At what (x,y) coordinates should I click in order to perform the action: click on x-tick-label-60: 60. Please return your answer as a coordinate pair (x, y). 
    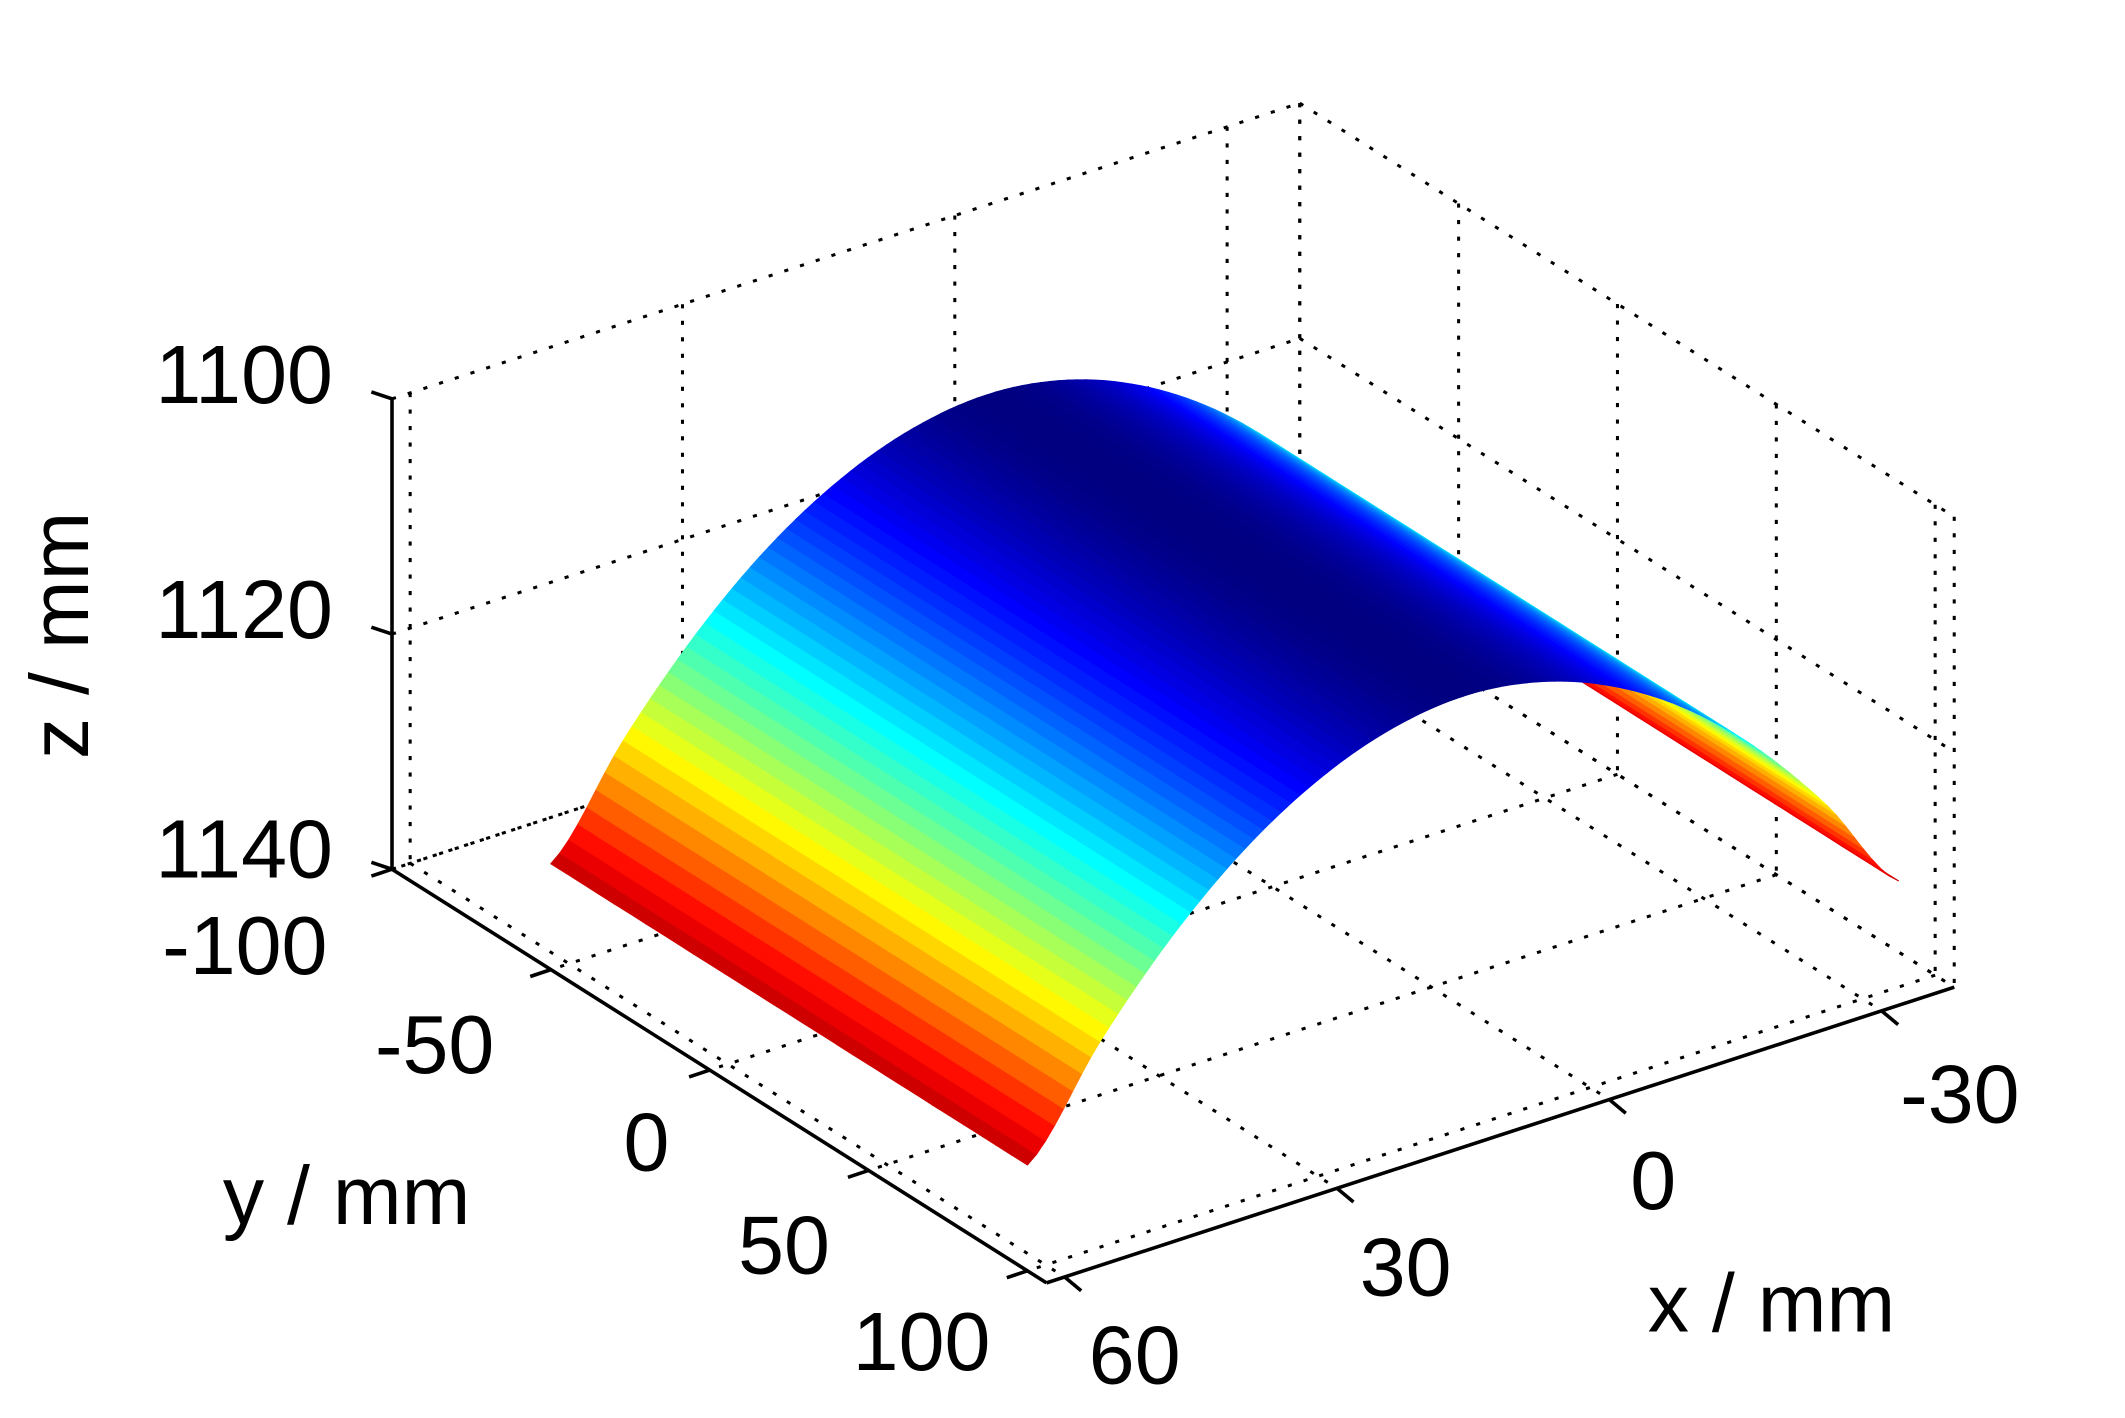
    Looking at the image, I should click on (1135, 1356).